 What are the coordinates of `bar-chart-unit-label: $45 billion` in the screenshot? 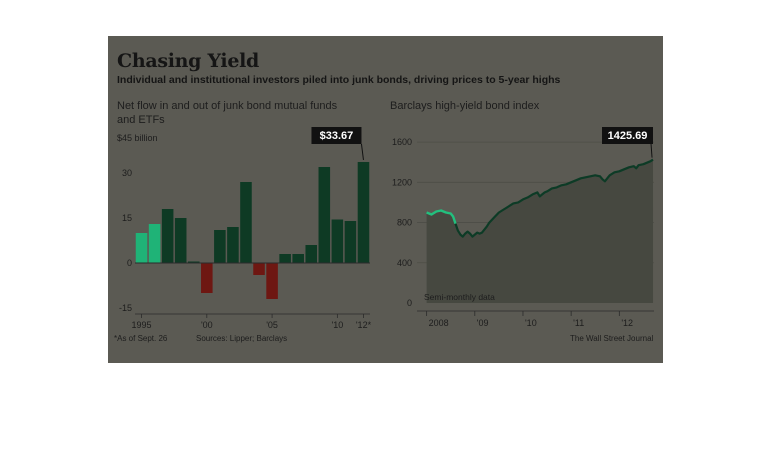 It's located at (137, 138).